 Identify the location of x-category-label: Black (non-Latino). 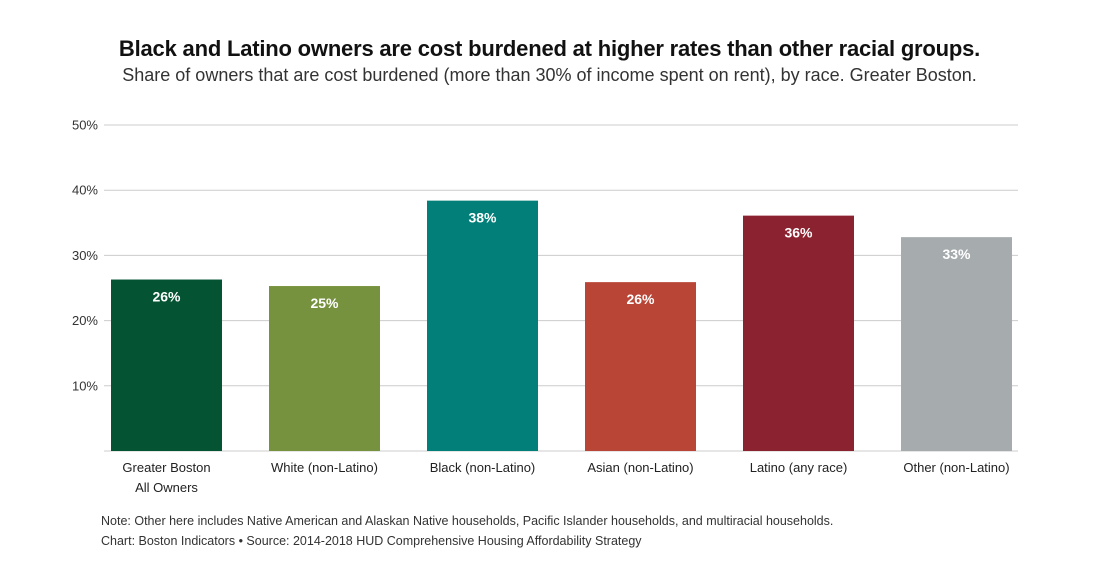
(483, 467).